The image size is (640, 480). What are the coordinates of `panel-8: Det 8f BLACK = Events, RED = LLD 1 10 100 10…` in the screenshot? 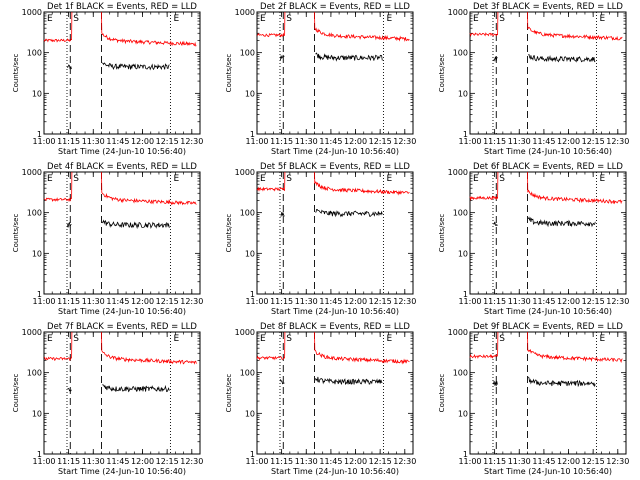 It's located at (320, 399).